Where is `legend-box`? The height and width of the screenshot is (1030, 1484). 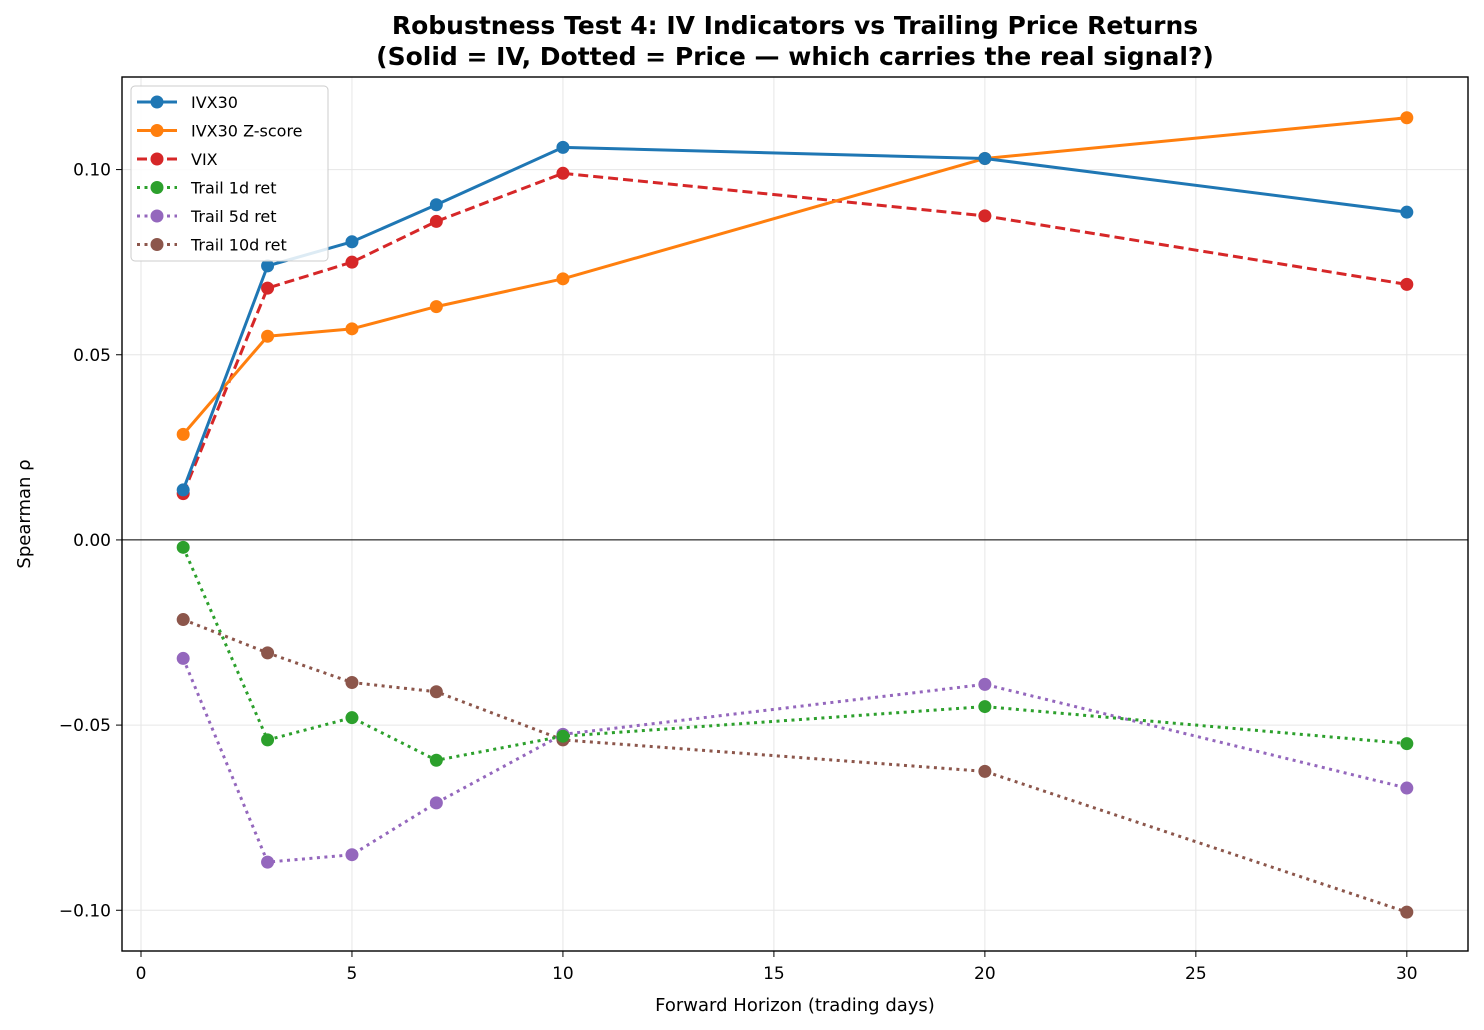
legend-box is located at coordinates (229, 173).